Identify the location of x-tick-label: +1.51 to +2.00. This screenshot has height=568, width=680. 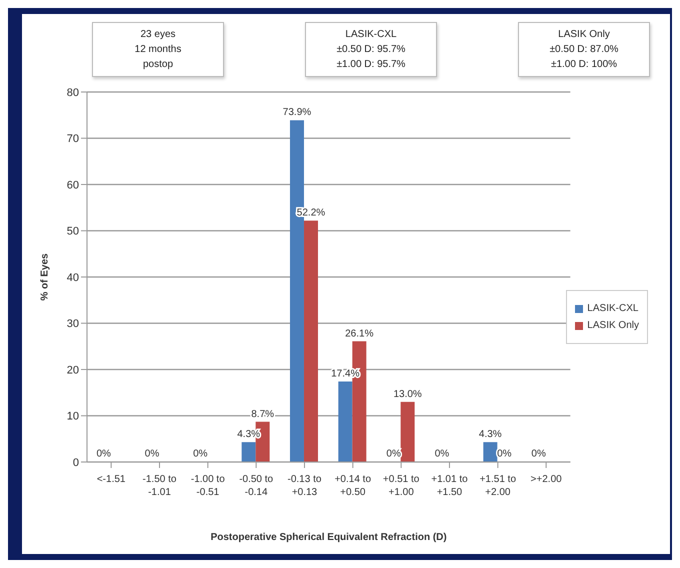
(498, 486).